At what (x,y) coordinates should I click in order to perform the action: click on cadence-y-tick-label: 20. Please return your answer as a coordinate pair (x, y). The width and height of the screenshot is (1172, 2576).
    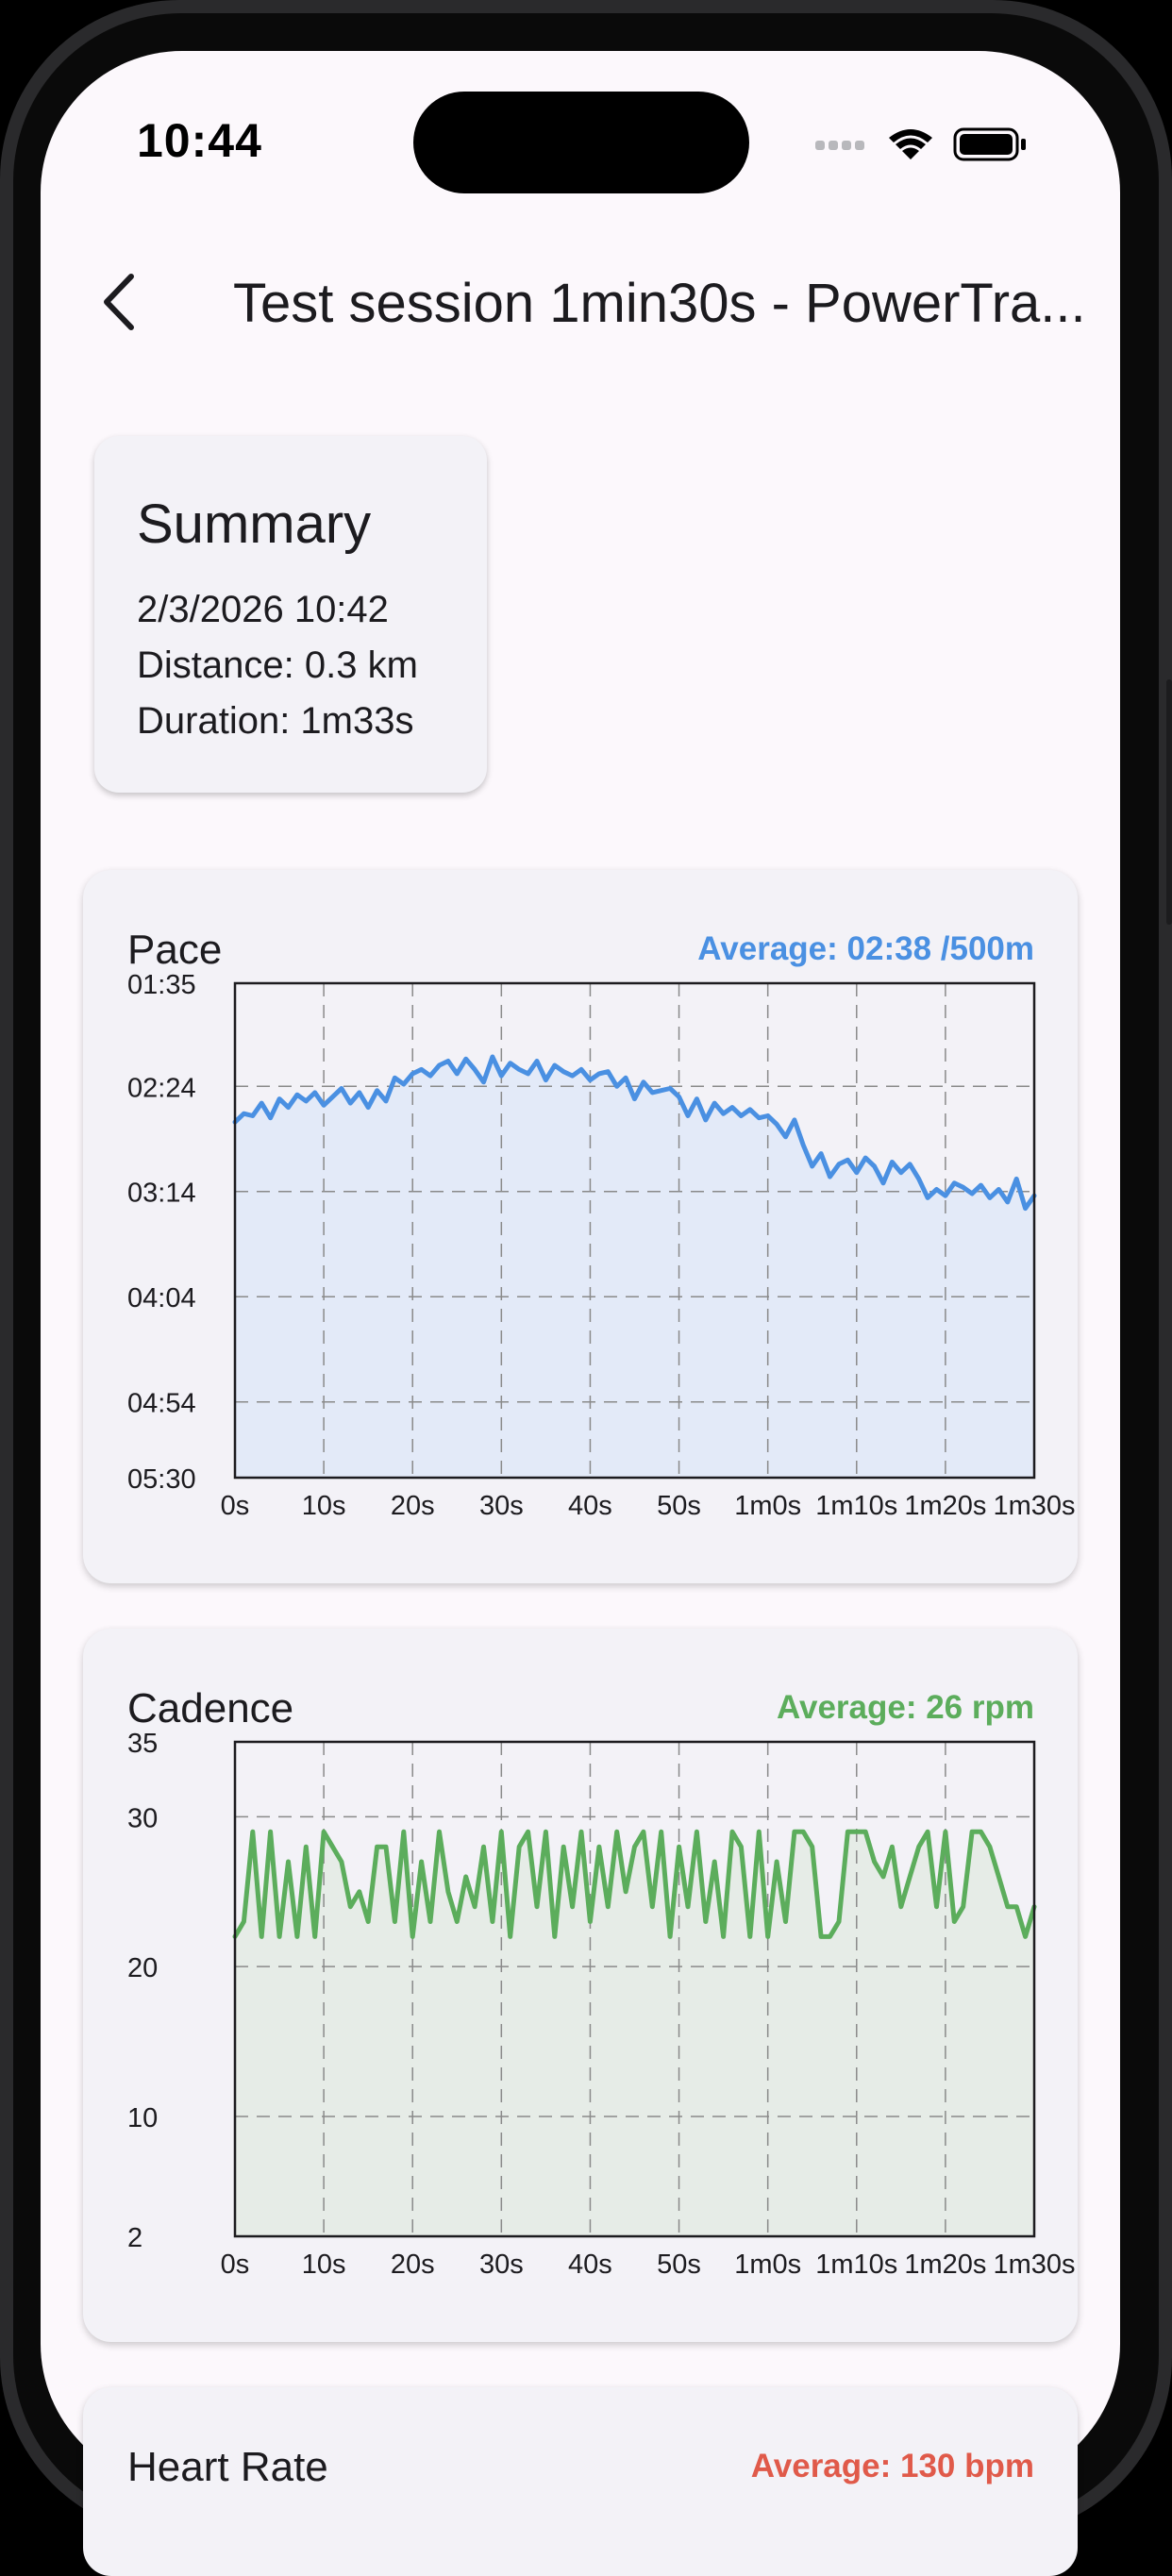
    Looking at the image, I should click on (142, 1968).